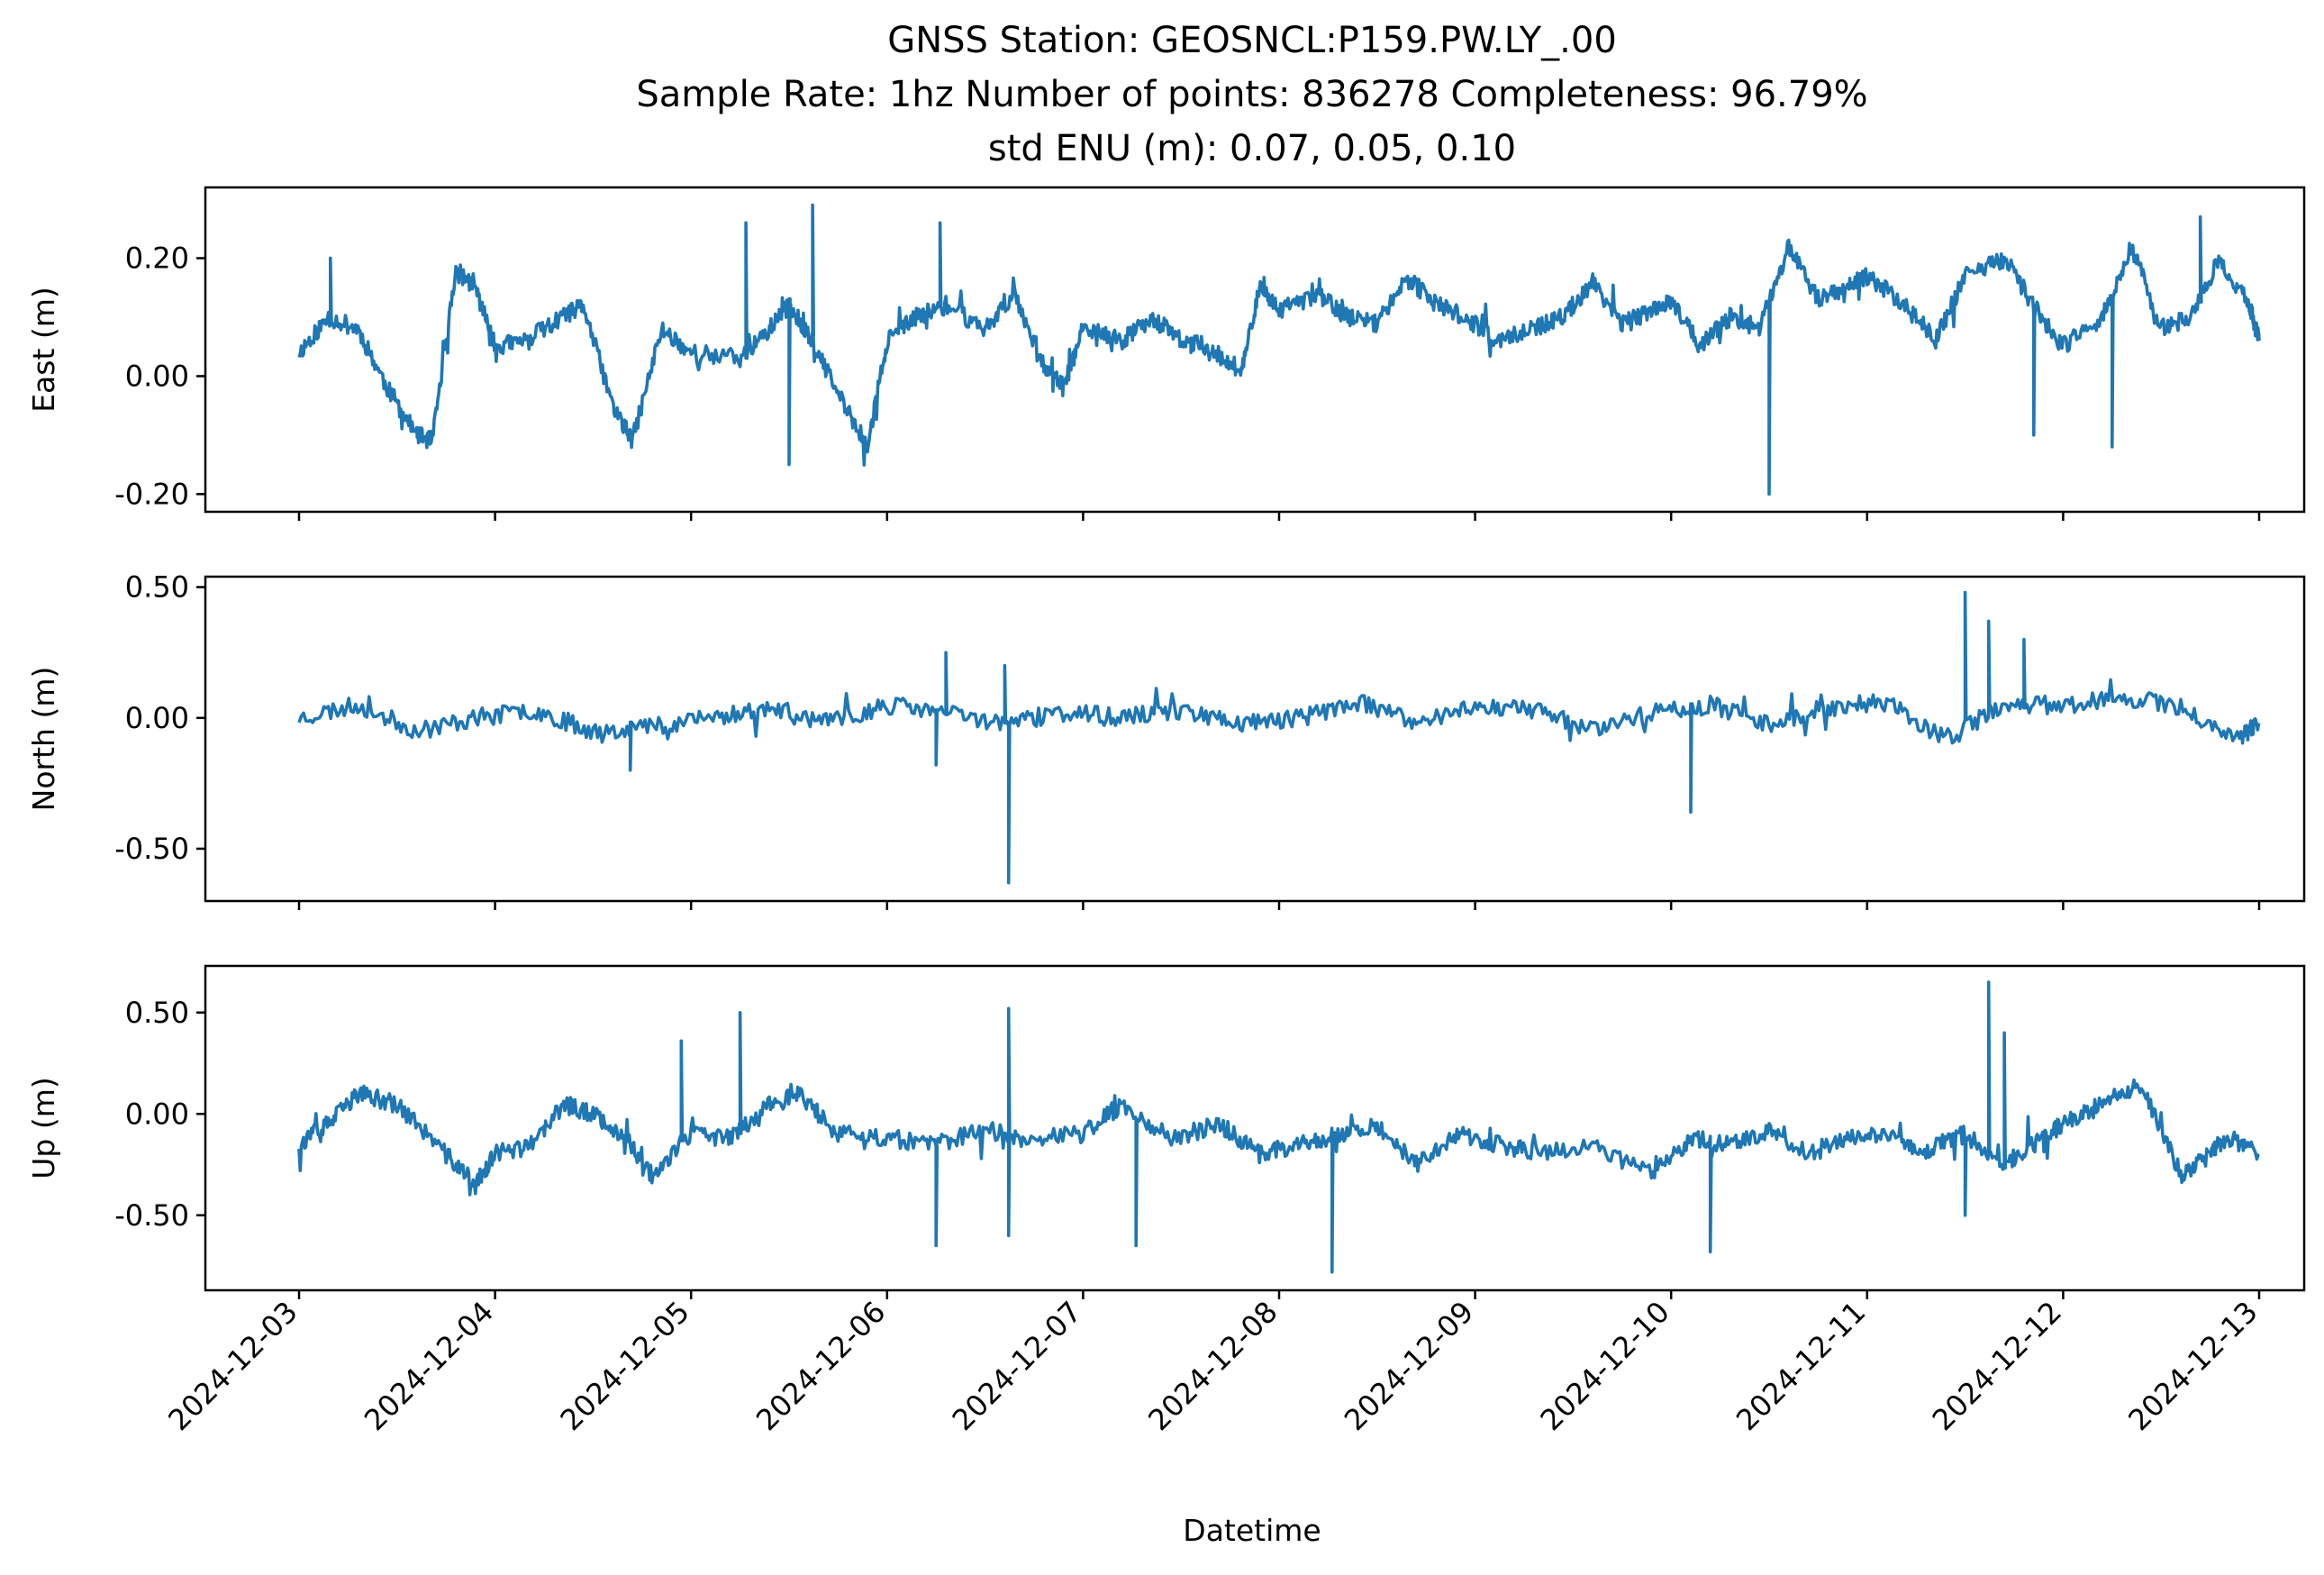 The height and width of the screenshot is (1575, 2324). What do you see at coordinates (157, 587) in the screenshot?
I see `north-y-tick-label: 0.50` at bounding box center [157, 587].